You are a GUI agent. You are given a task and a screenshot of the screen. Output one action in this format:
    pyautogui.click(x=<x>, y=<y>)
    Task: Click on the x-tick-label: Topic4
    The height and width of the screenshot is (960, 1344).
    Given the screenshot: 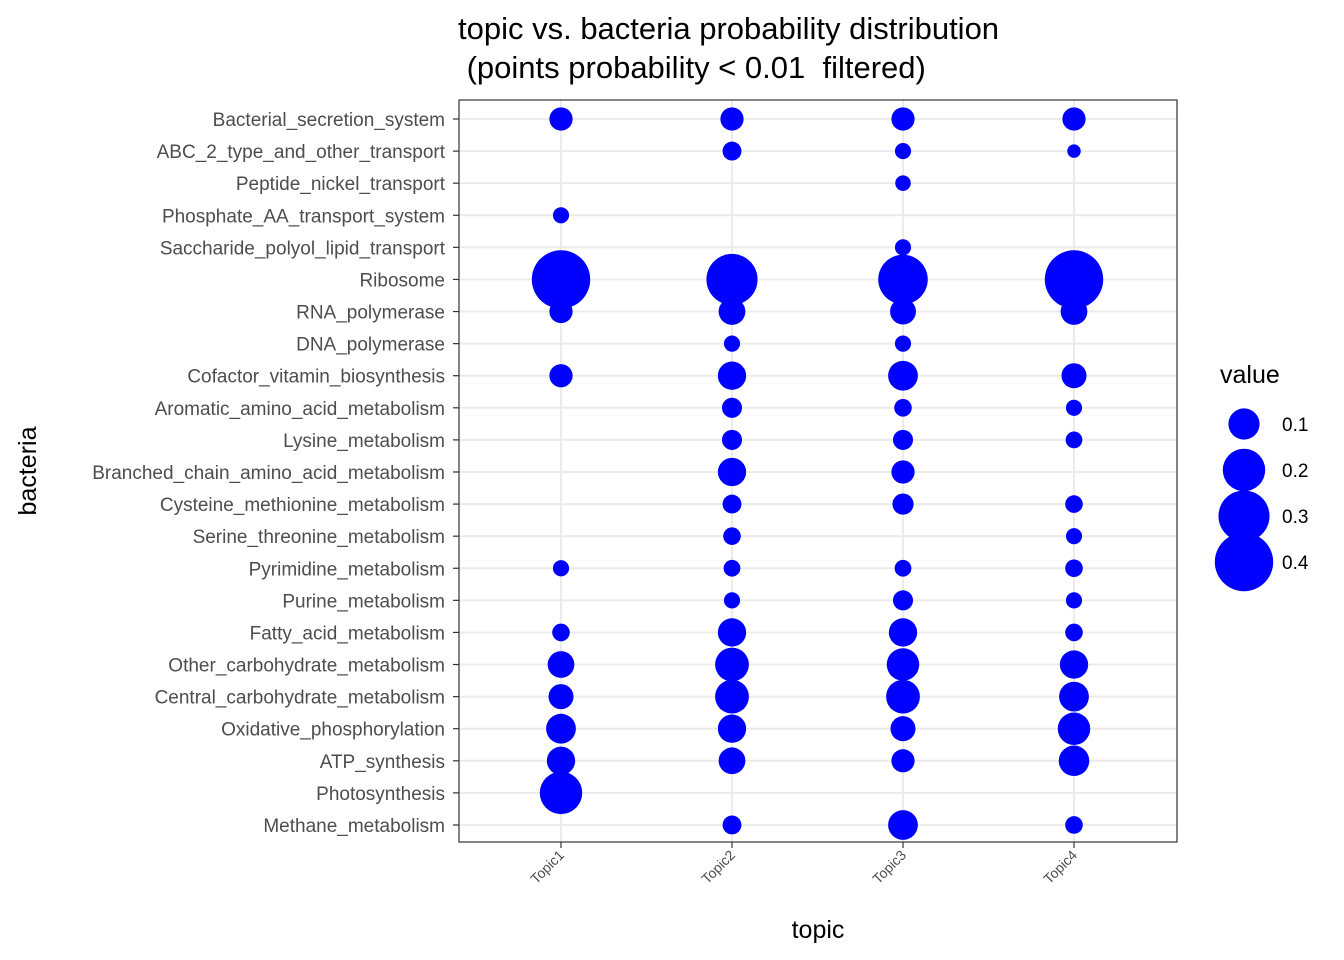 What is the action you would take?
    pyautogui.click(x=1060, y=867)
    